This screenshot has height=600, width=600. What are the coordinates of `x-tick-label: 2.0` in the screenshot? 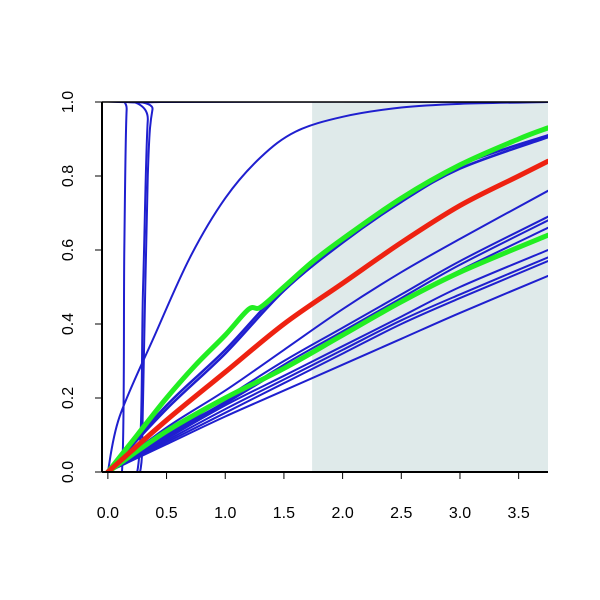 It's located at (342, 513).